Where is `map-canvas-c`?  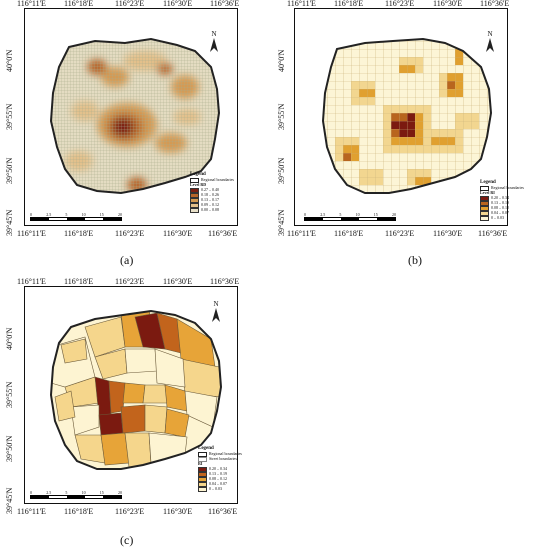 map-canvas-c is located at coordinates (136, 390).